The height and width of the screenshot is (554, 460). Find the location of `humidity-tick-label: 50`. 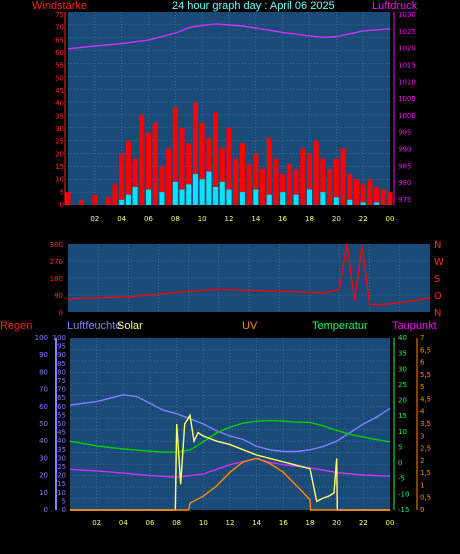

humidity-tick-label: 50 is located at coordinates (43, 424).